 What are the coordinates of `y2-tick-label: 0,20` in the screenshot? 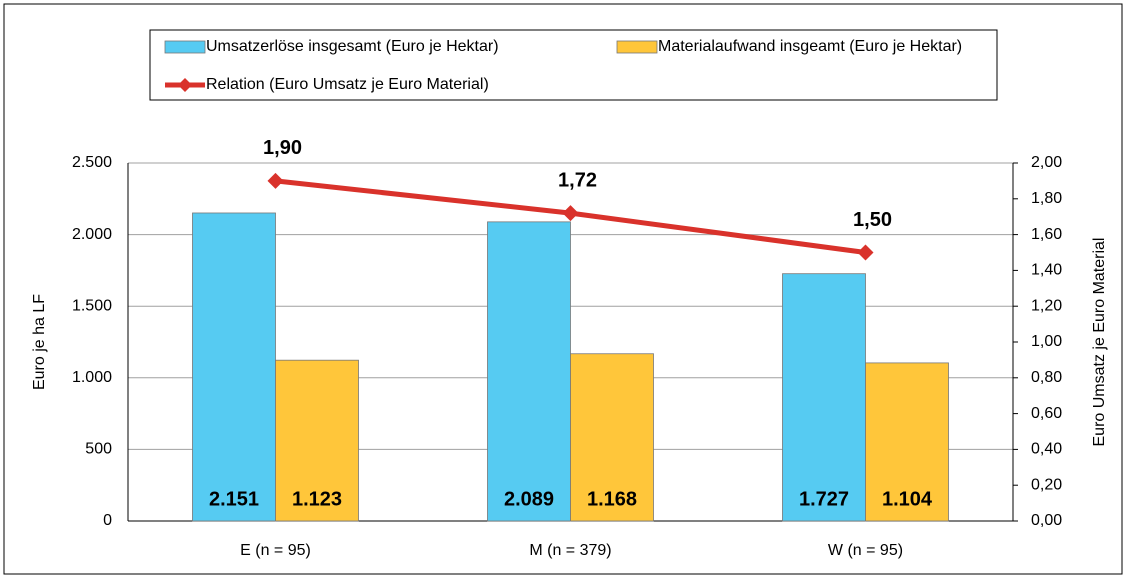 It's located at (1046, 484).